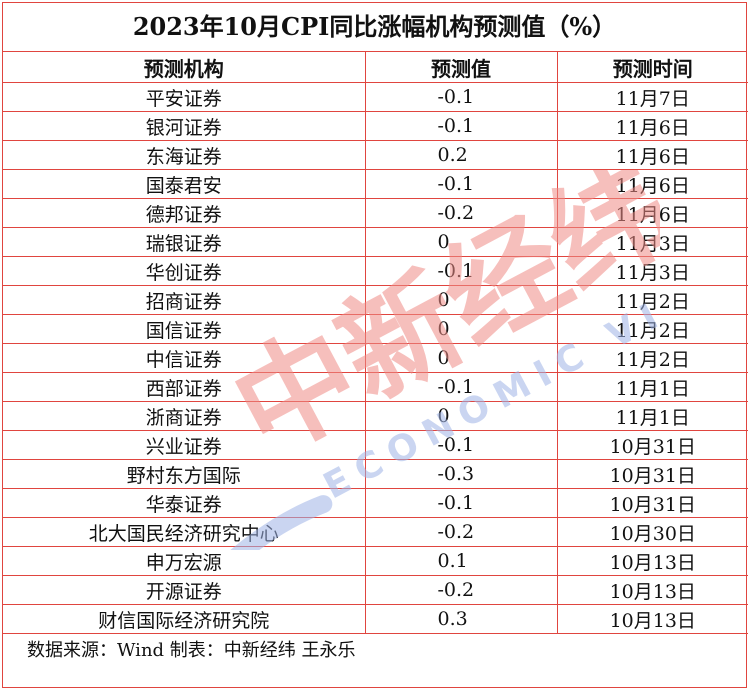 This screenshot has width=750, height=691. I want to click on table-row: 兴业证券 -0.1 10月31日, so click(375, 445).